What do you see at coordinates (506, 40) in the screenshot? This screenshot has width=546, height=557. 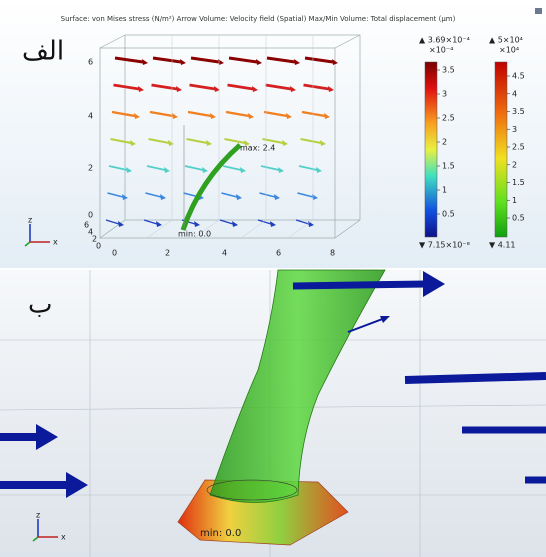 I see `colorbar-max: ▲ 5×10⁴` at bounding box center [506, 40].